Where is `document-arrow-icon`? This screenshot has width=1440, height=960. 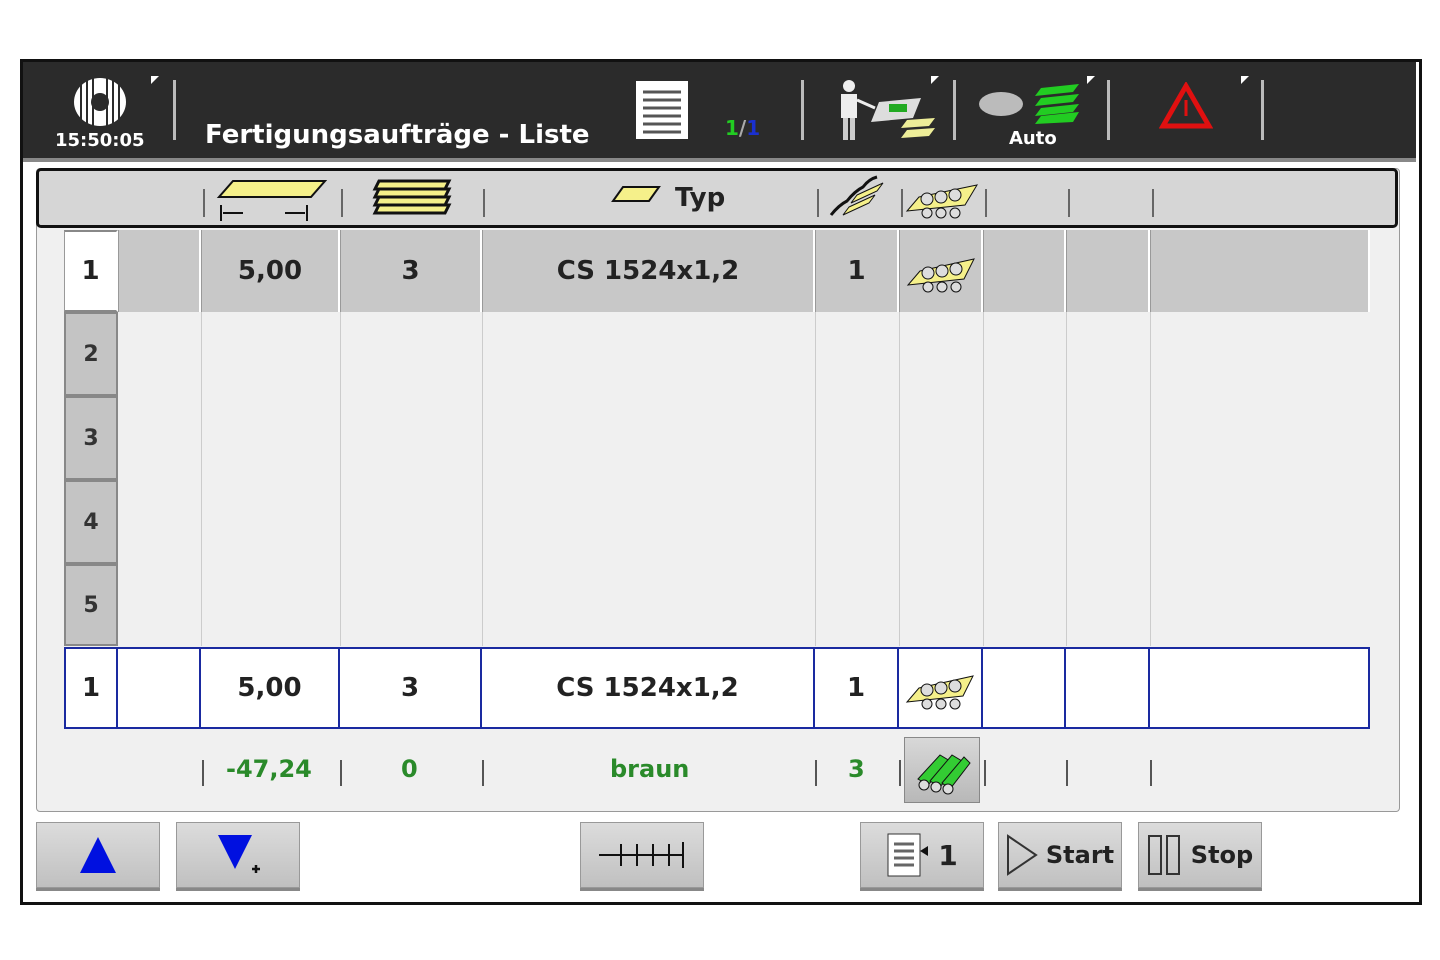 document-arrow-icon is located at coordinates (908, 855).